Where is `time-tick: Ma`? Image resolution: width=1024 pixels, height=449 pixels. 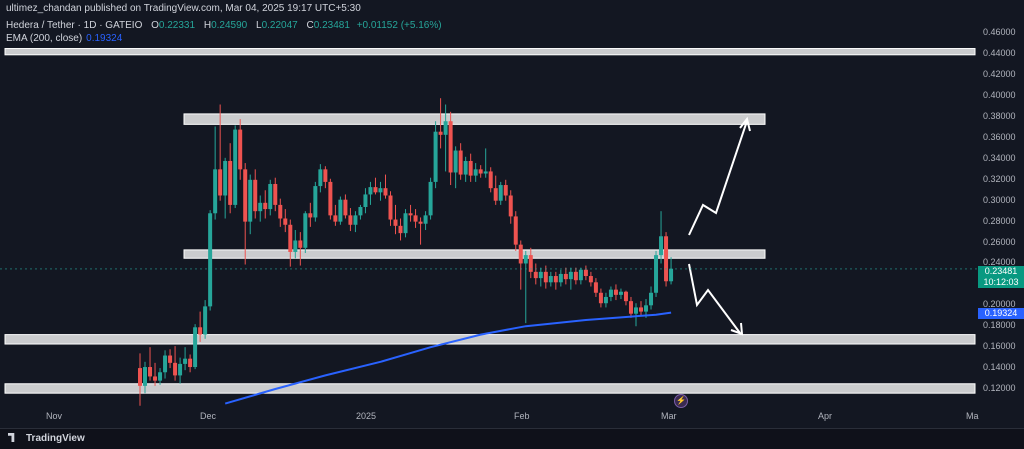
time-tick: Ma is located at coordinates (972, 416).